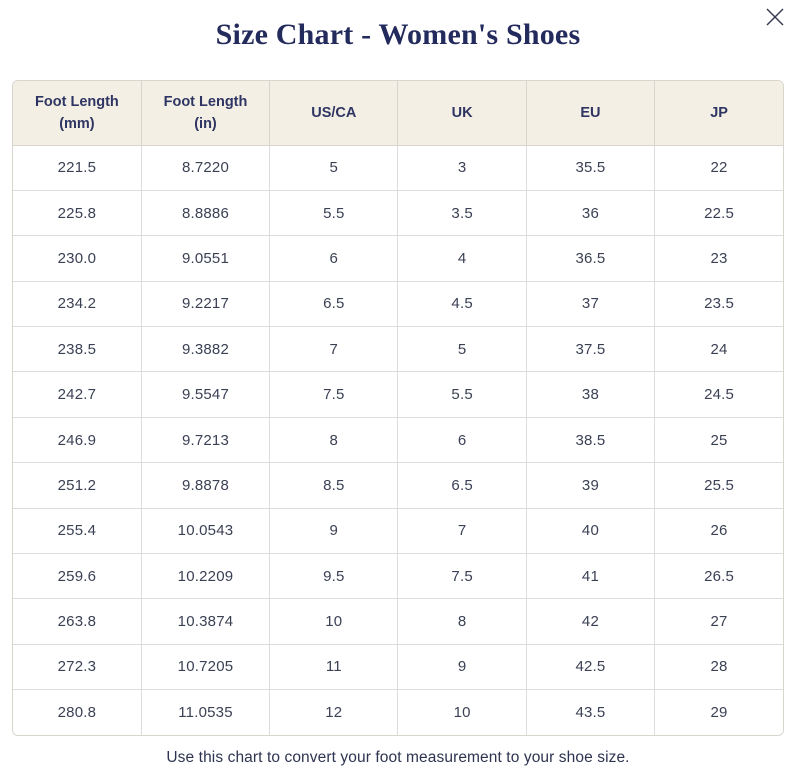  What do you see at coordinates (77, 440) in the screenshot?
I see `table-cell: 246.9` at bounding box center [77, 440].